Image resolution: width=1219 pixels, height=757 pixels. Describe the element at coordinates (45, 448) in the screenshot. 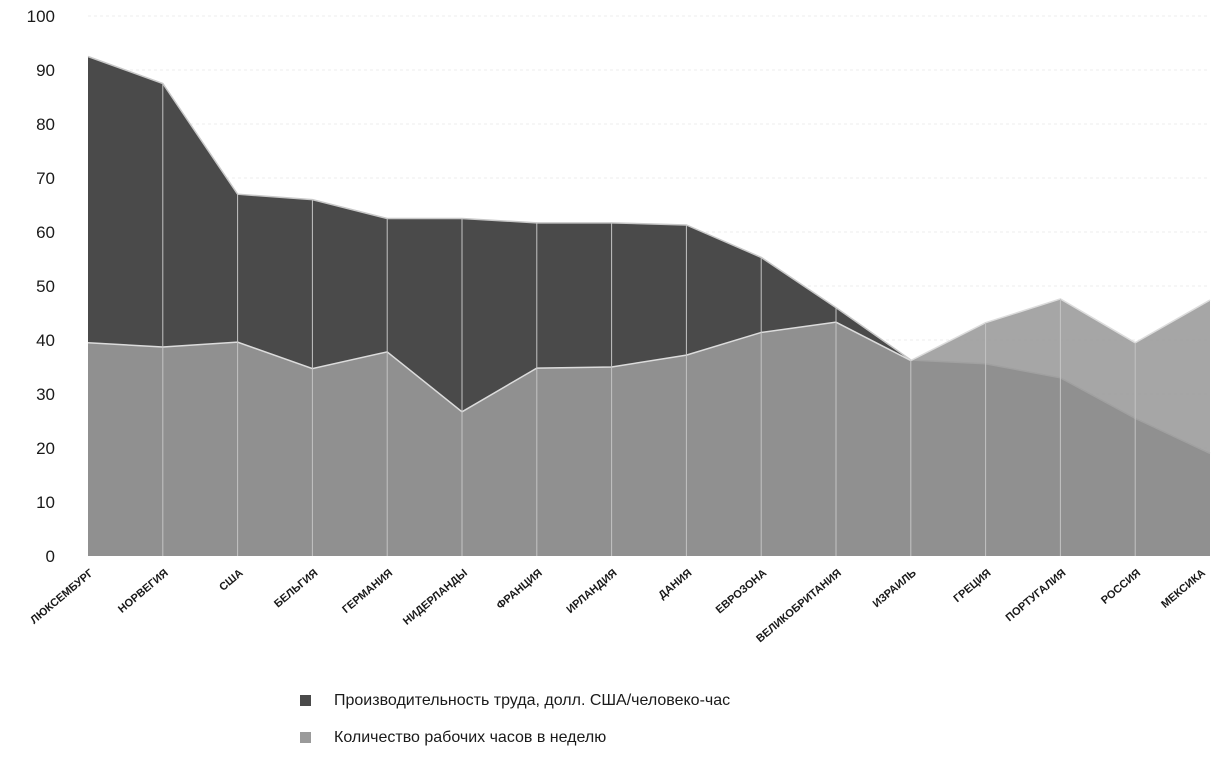

I see `y-tick-label: 20` at that location.